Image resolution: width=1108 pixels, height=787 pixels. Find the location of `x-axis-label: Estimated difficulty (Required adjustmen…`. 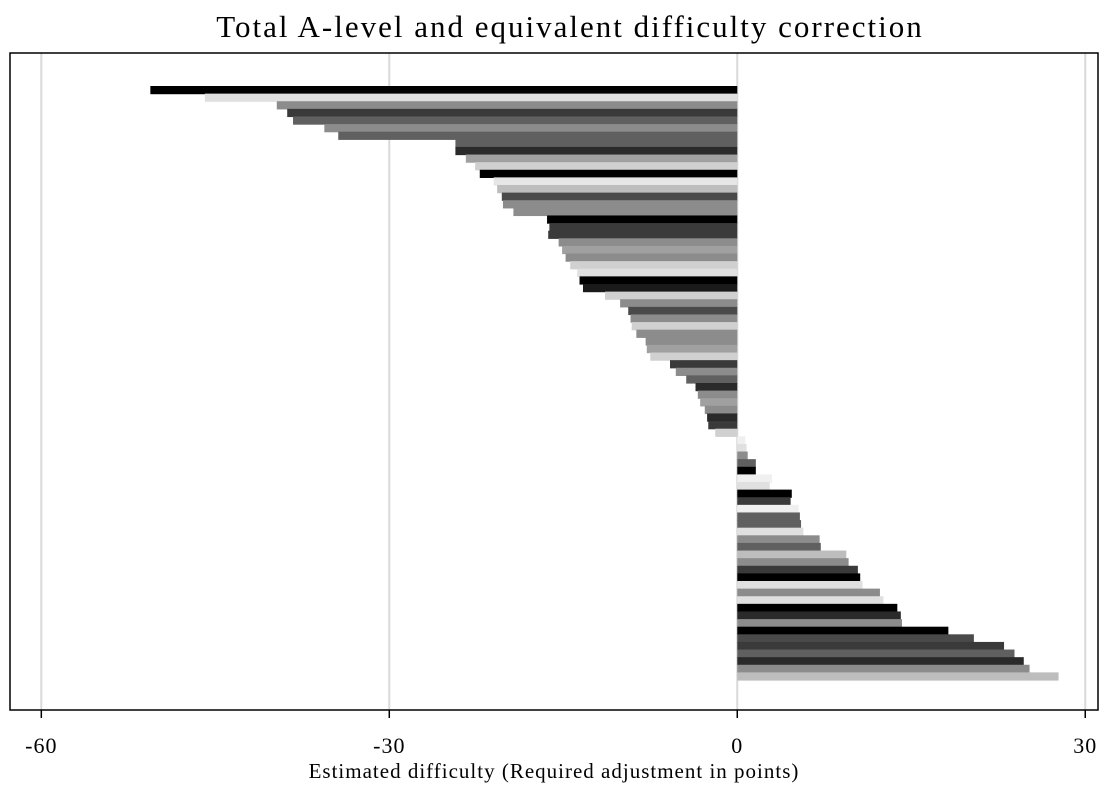

x-axis-label: Estimated difficulty (Required adjustmen… is located at coordinates (554, 771).